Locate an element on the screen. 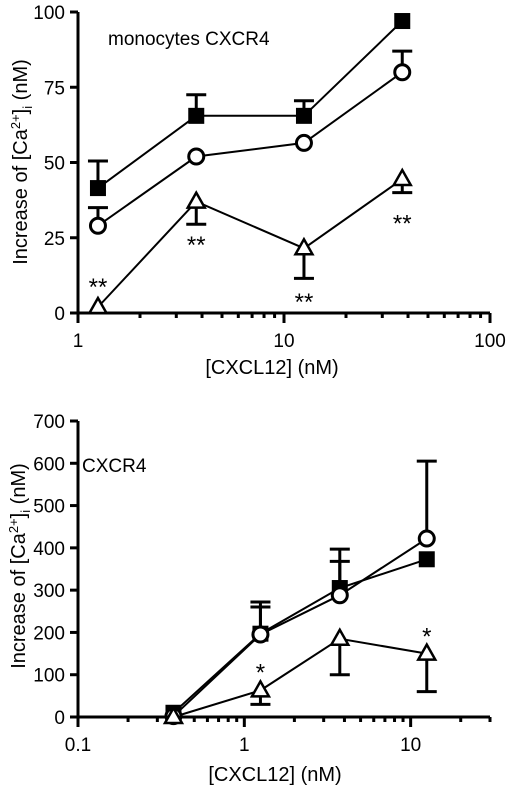  chart-title: monocytes CXCR4 is located at coordinates (189, 39).